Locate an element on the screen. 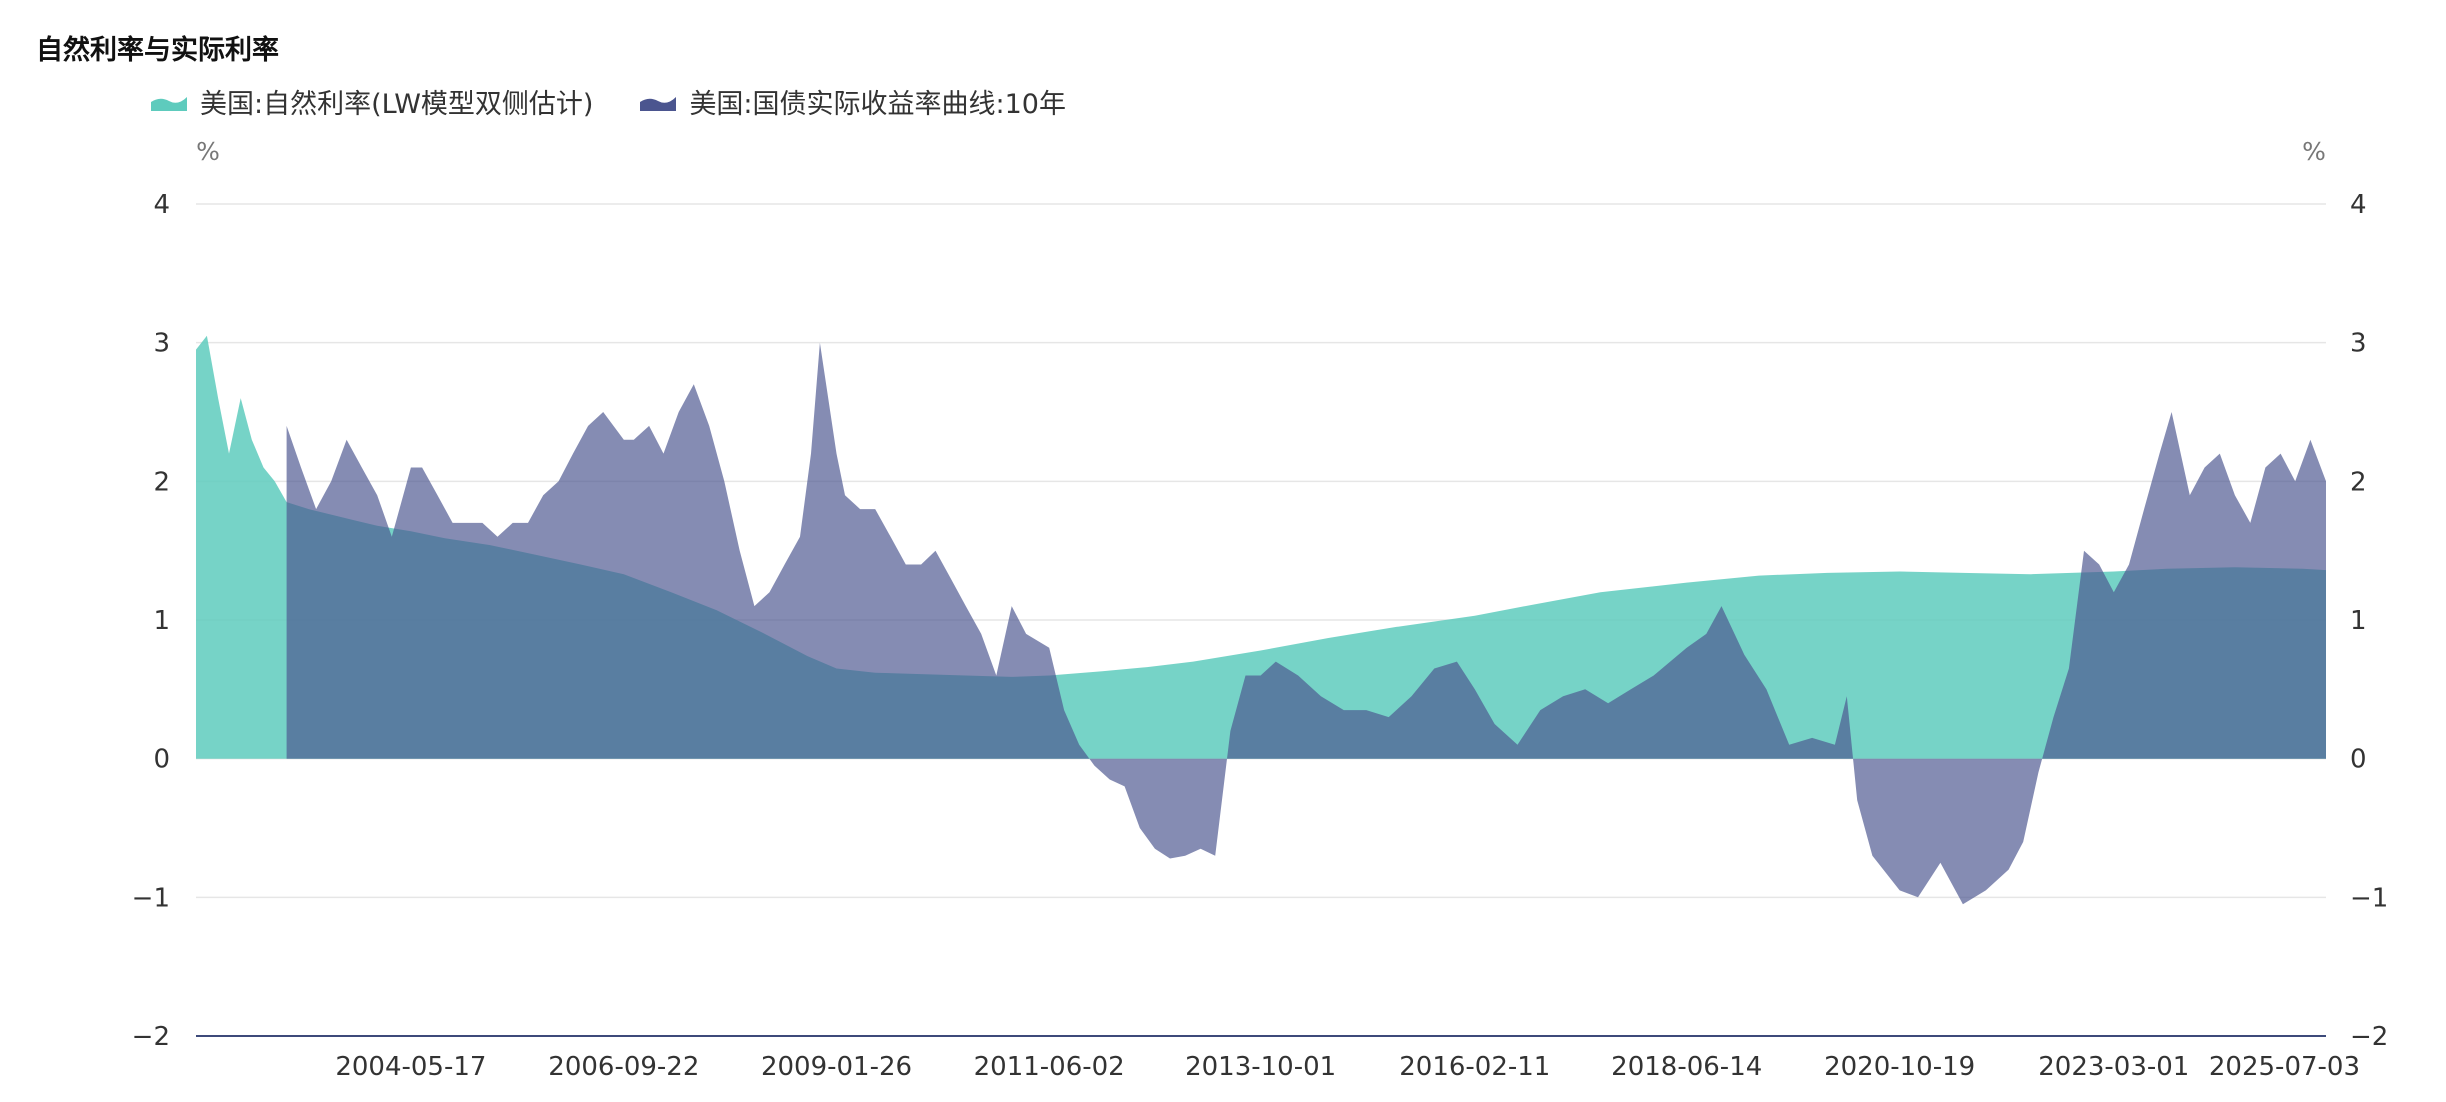 This screenshot has width=2446, height=1102. legend-item-real-yield: 美国:国债实际收益率曲线:10年 is located at coordinates (852, 101).